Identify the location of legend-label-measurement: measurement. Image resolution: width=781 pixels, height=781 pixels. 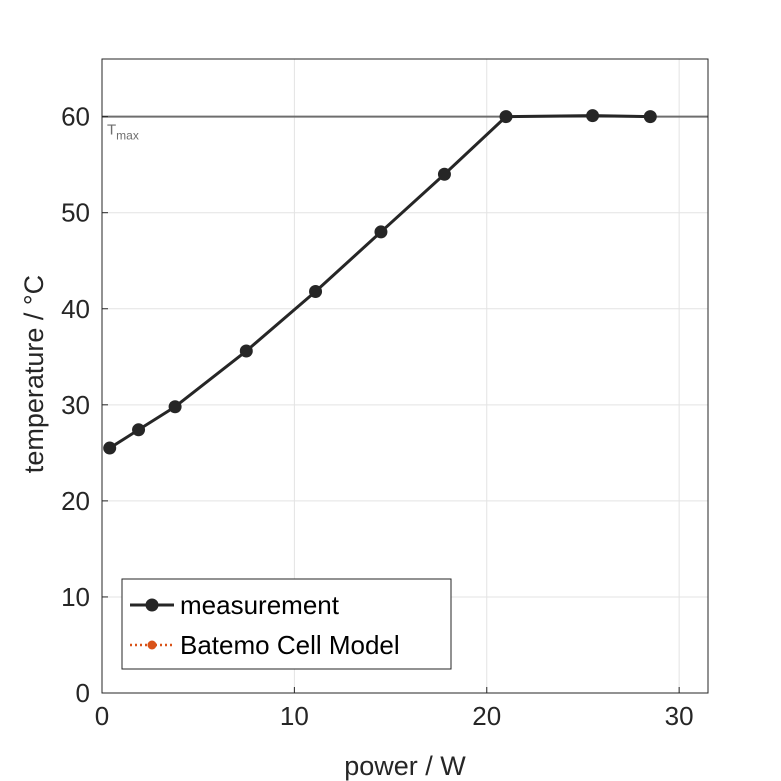
(260, 605).